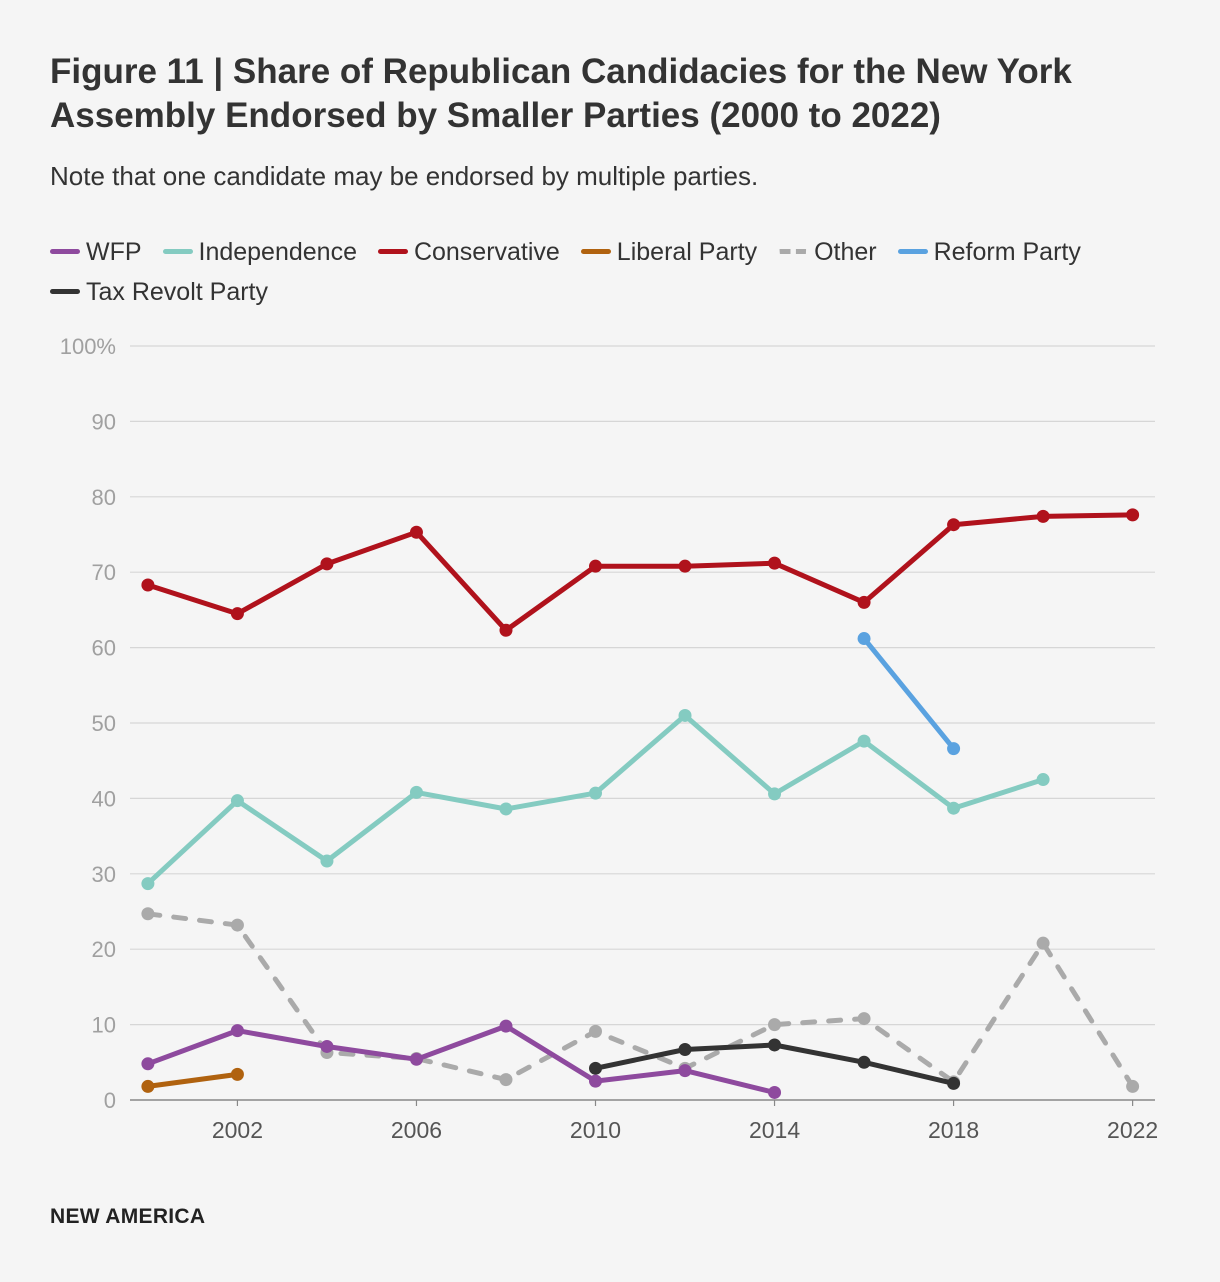  I want to click on point-wfp-2000, so click(148, 1064).